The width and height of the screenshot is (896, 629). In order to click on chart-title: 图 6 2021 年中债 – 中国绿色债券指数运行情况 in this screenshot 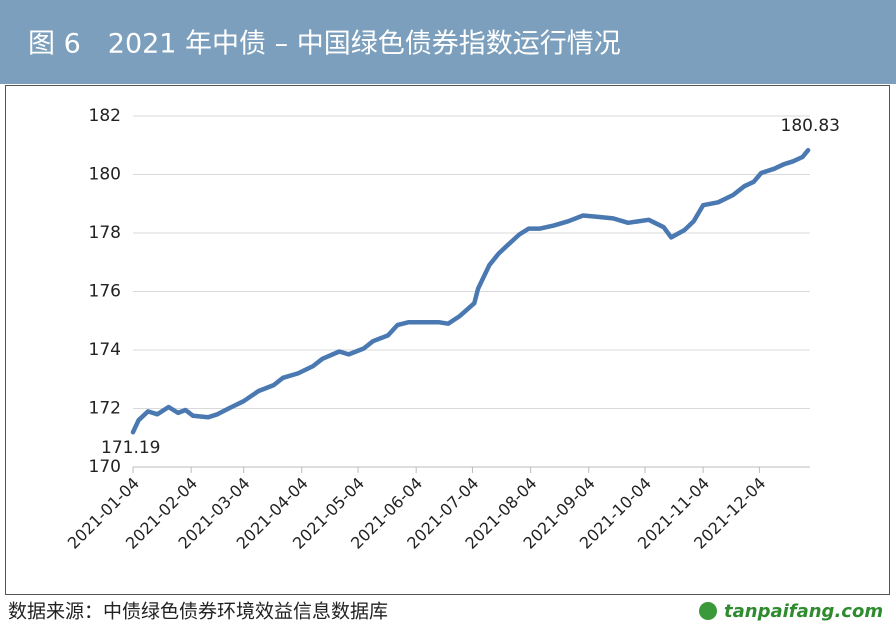, I will do `click(324, 44)`.